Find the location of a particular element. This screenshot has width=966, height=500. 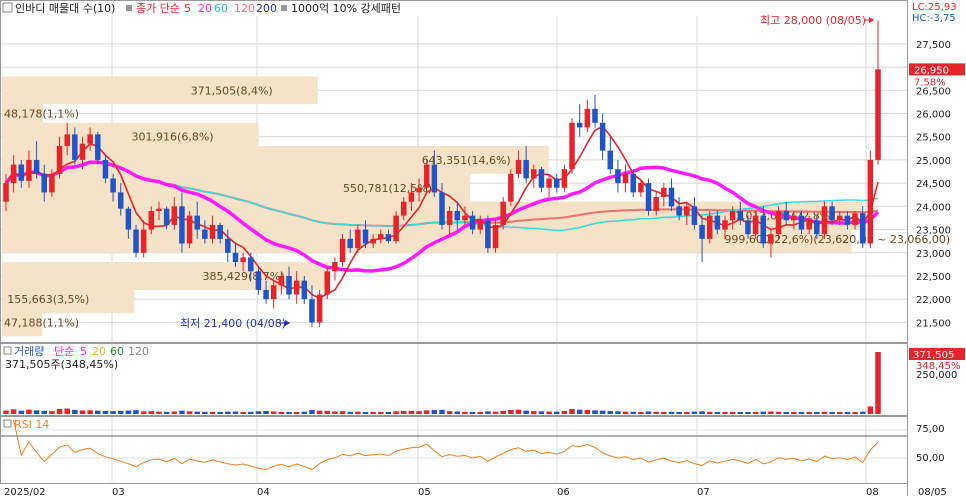

rsi-line is located at coordinates (446, 445).